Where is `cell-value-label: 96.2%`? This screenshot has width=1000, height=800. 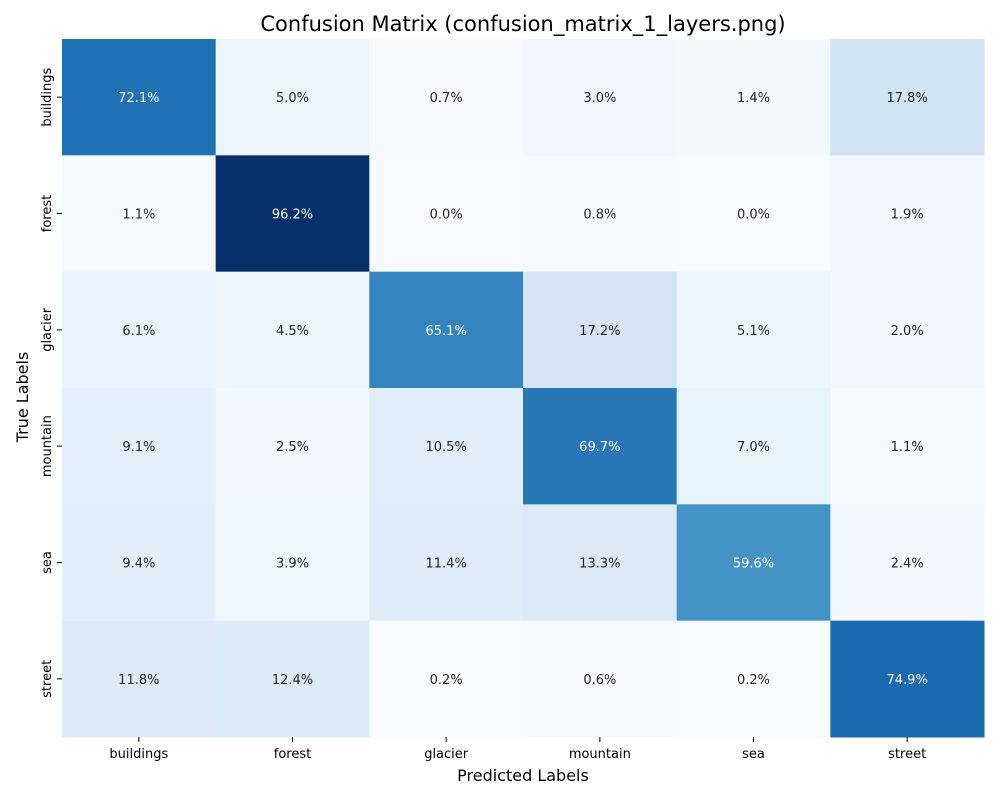
cell-value-label: 96.2% is located at coordinates (292, 215).